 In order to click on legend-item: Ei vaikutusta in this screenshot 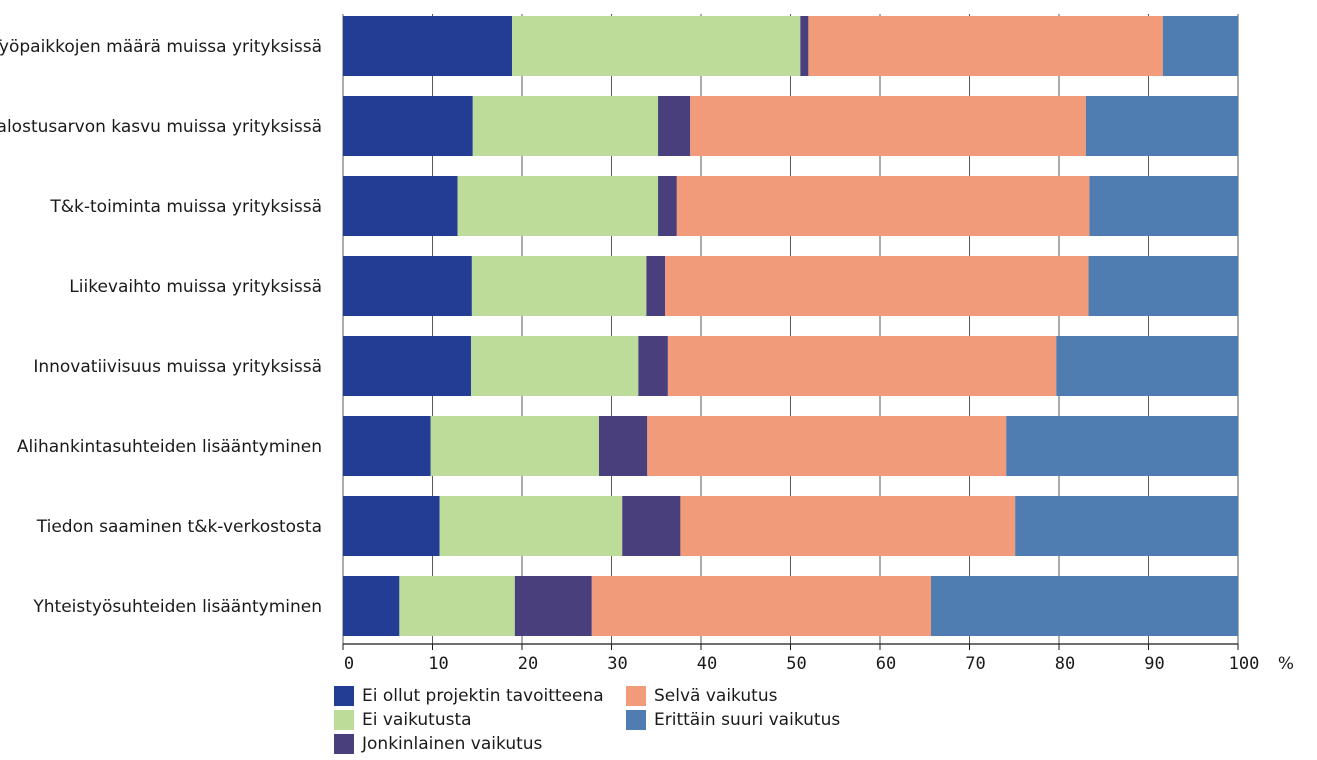, I will do `click(403, 720)`.